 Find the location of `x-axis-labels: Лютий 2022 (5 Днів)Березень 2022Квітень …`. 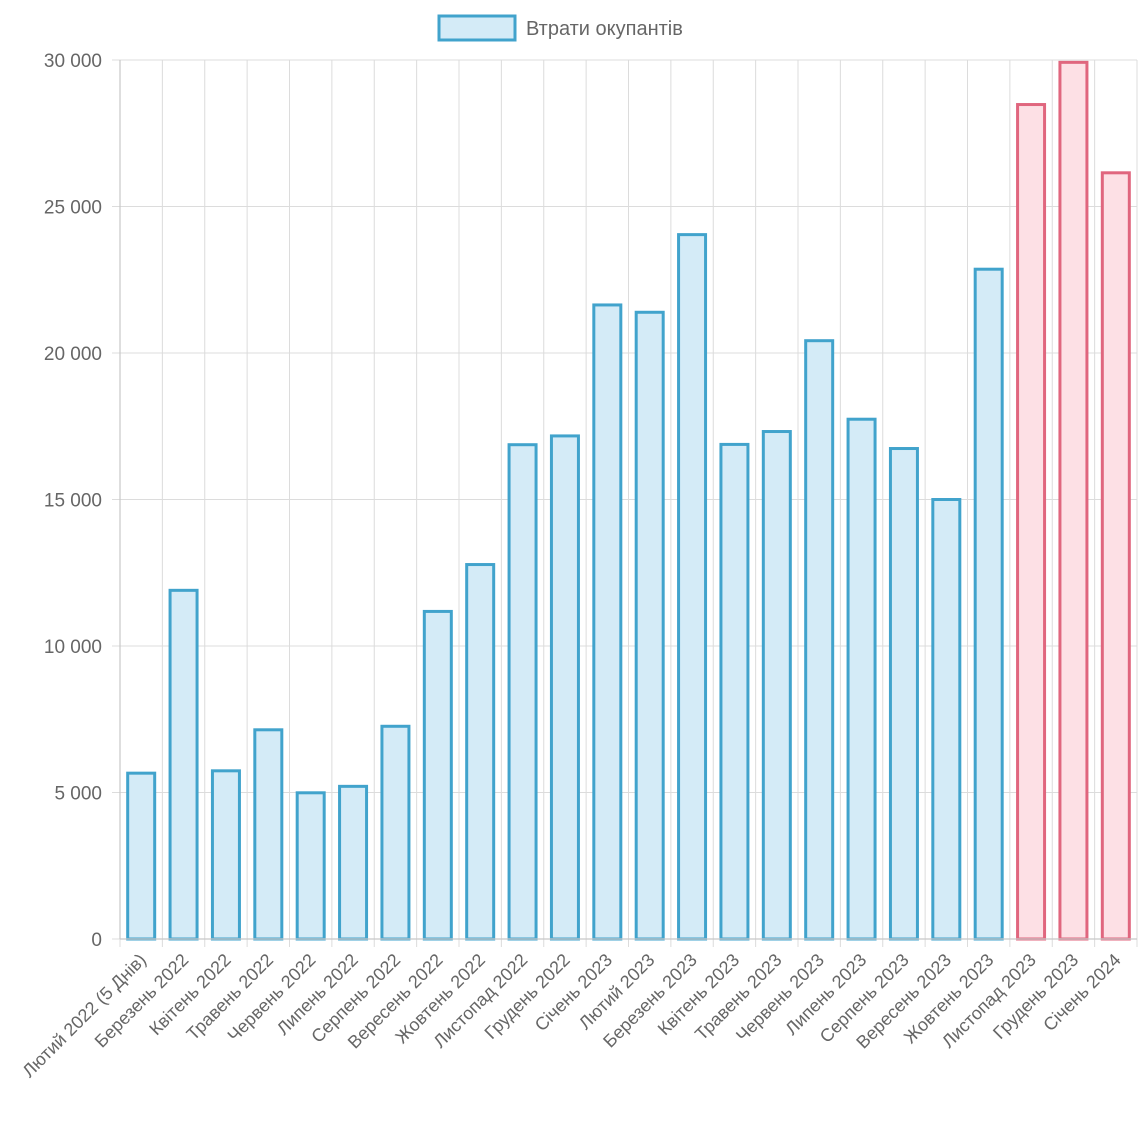

x-axis-labels: Лютий 2022 (5 Днів)Березень 2022Квітень … is located at coordinates (571, 1016).